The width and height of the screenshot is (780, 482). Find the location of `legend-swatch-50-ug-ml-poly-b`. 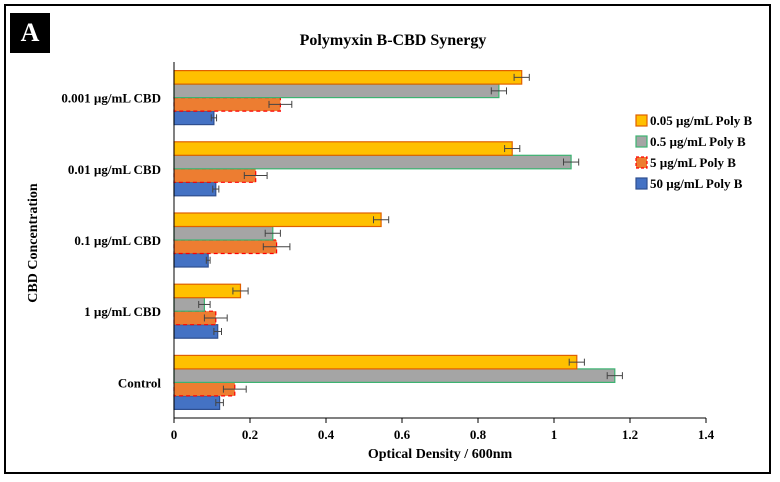

legend-swatch-50-ug-ml-poly-b is located at coordinates (641, 183).